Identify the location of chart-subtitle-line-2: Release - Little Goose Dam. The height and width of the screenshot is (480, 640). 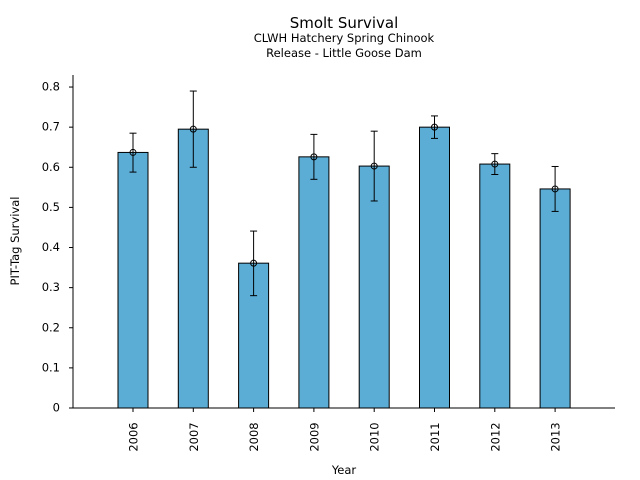
(344, 53).